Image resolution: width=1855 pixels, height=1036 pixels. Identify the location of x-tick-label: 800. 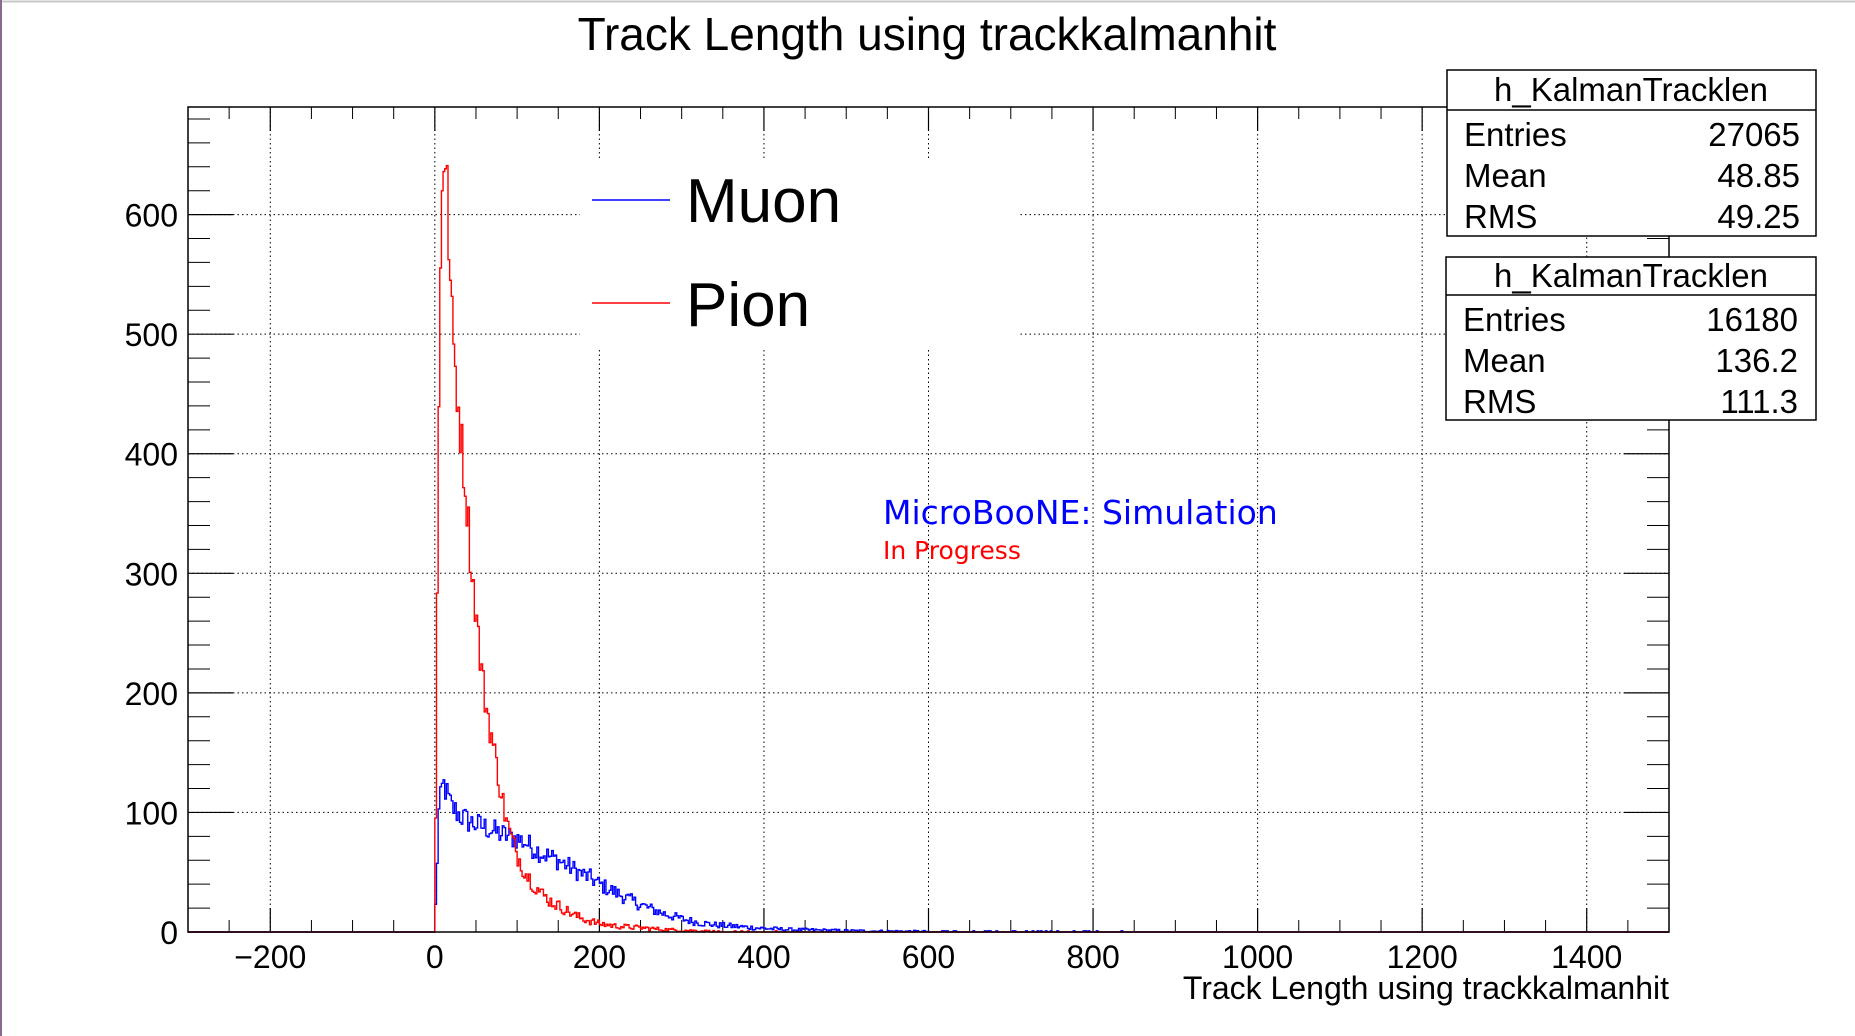
(1092, 957).